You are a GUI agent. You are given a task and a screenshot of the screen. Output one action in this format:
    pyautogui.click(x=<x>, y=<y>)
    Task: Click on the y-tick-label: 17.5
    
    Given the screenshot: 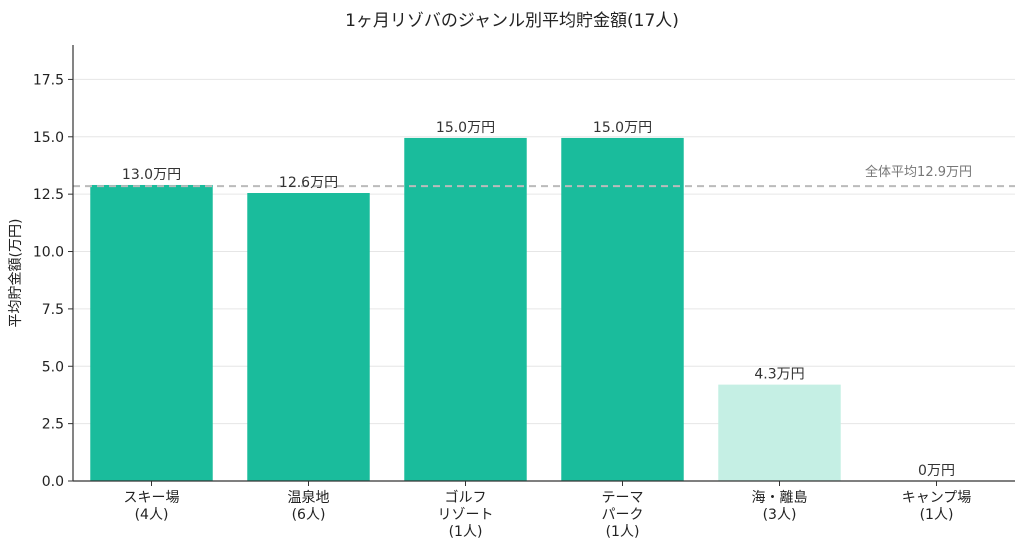 What is the action you would take?
    pyautogui.click(x=48, y=80)
    